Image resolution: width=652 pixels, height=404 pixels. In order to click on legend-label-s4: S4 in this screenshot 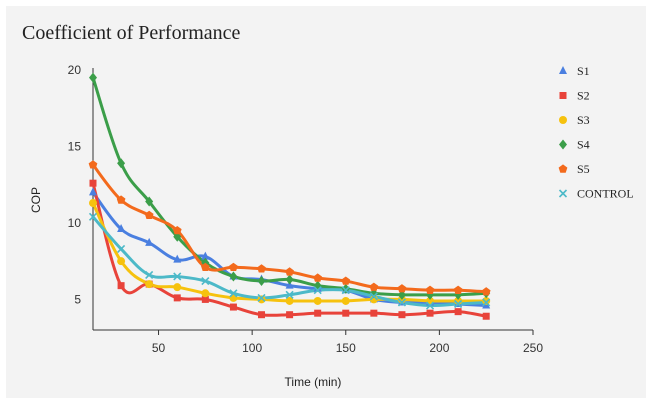, I will do `click(583, 145)`.